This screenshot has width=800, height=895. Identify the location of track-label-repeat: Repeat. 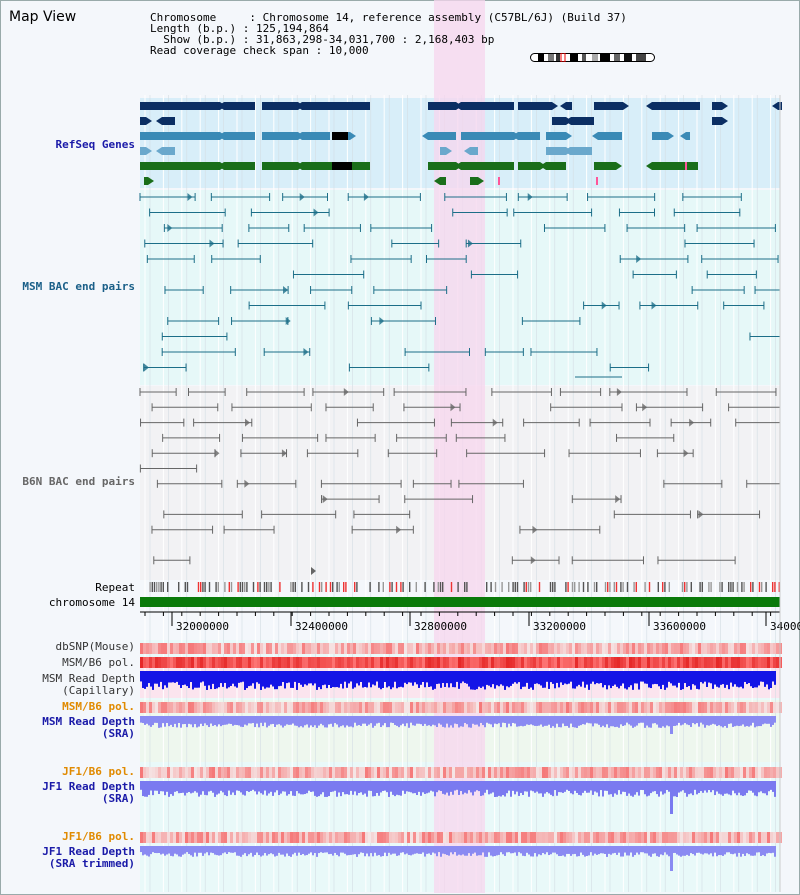
(115, 587).